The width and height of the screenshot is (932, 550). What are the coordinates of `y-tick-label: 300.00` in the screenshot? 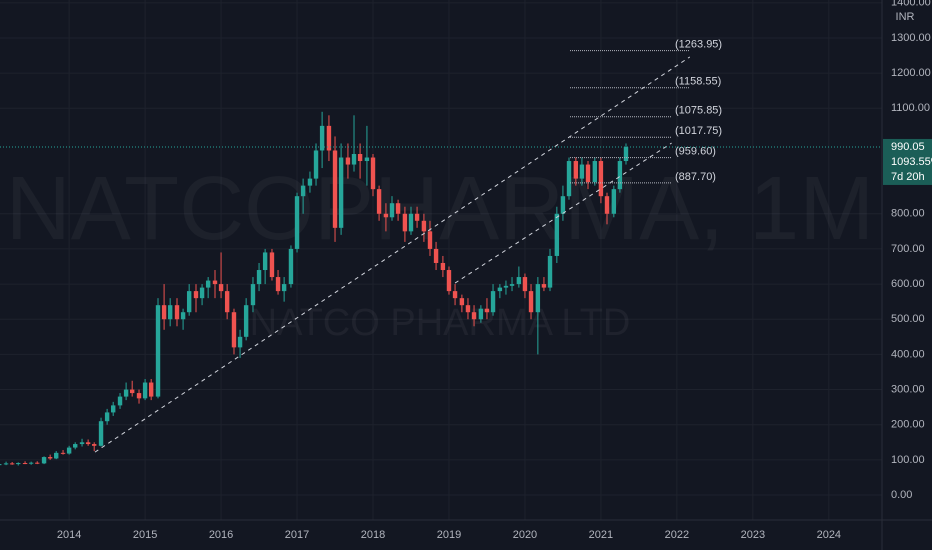 It's located at (908, 389).